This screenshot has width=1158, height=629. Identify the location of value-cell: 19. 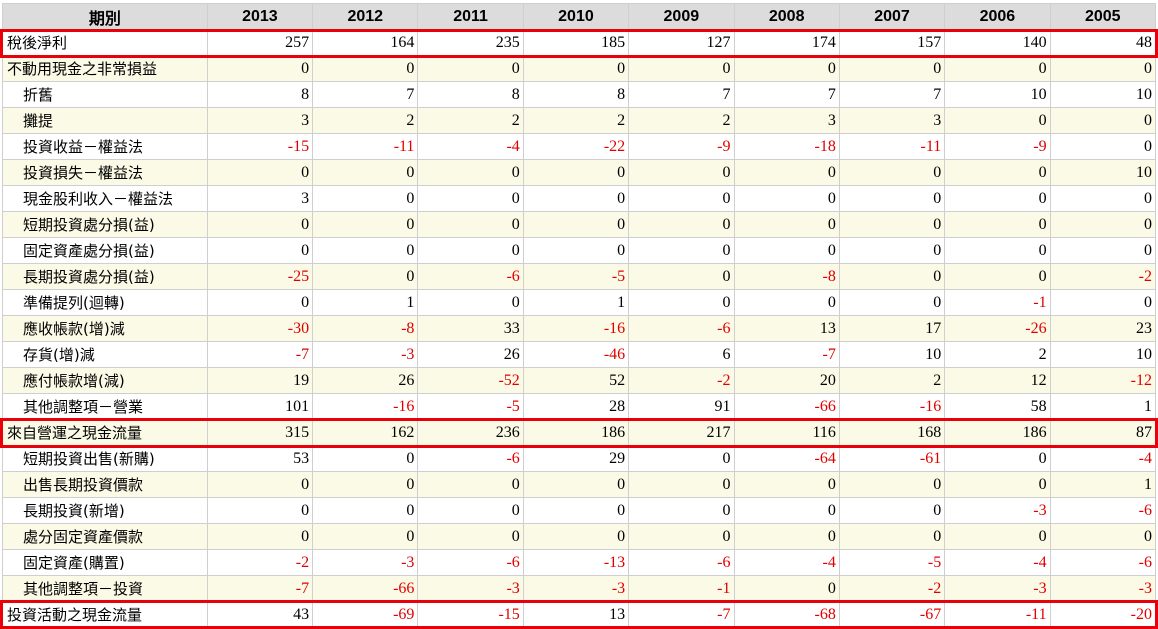
(260, 380).